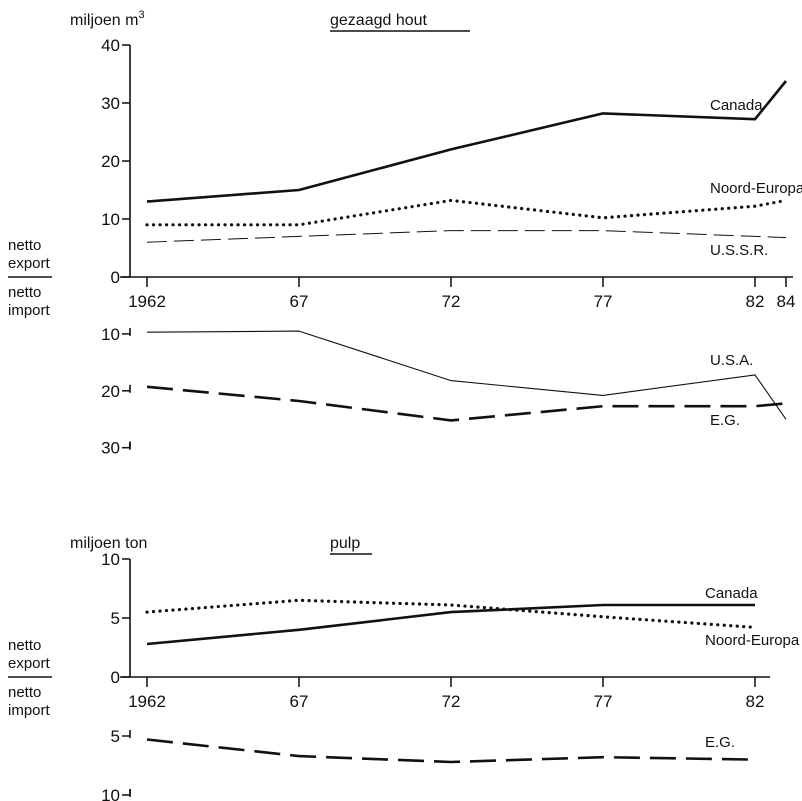 The image size is (802, 801). I want to click on y-unit-label: miljoen m3, so click(107, 19).